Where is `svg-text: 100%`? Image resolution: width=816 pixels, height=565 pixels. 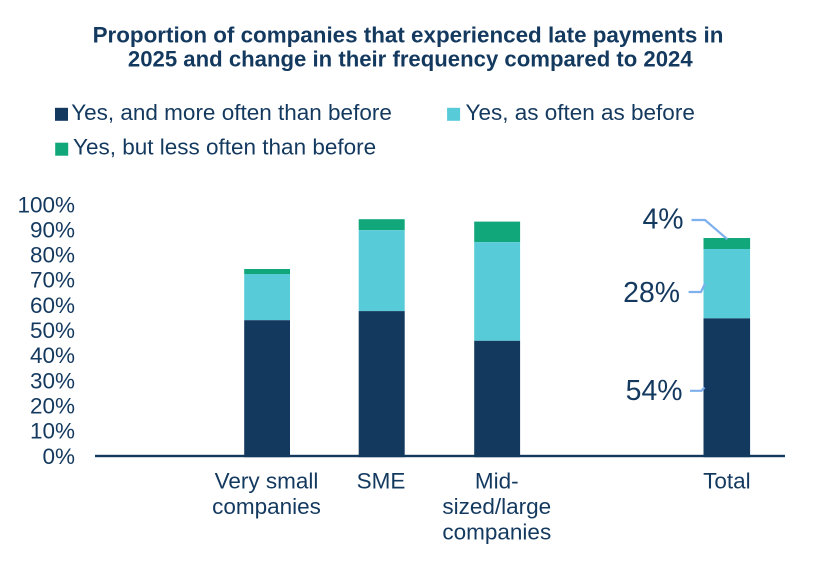 svg-text: 100% is located at coordinates (46, 204).